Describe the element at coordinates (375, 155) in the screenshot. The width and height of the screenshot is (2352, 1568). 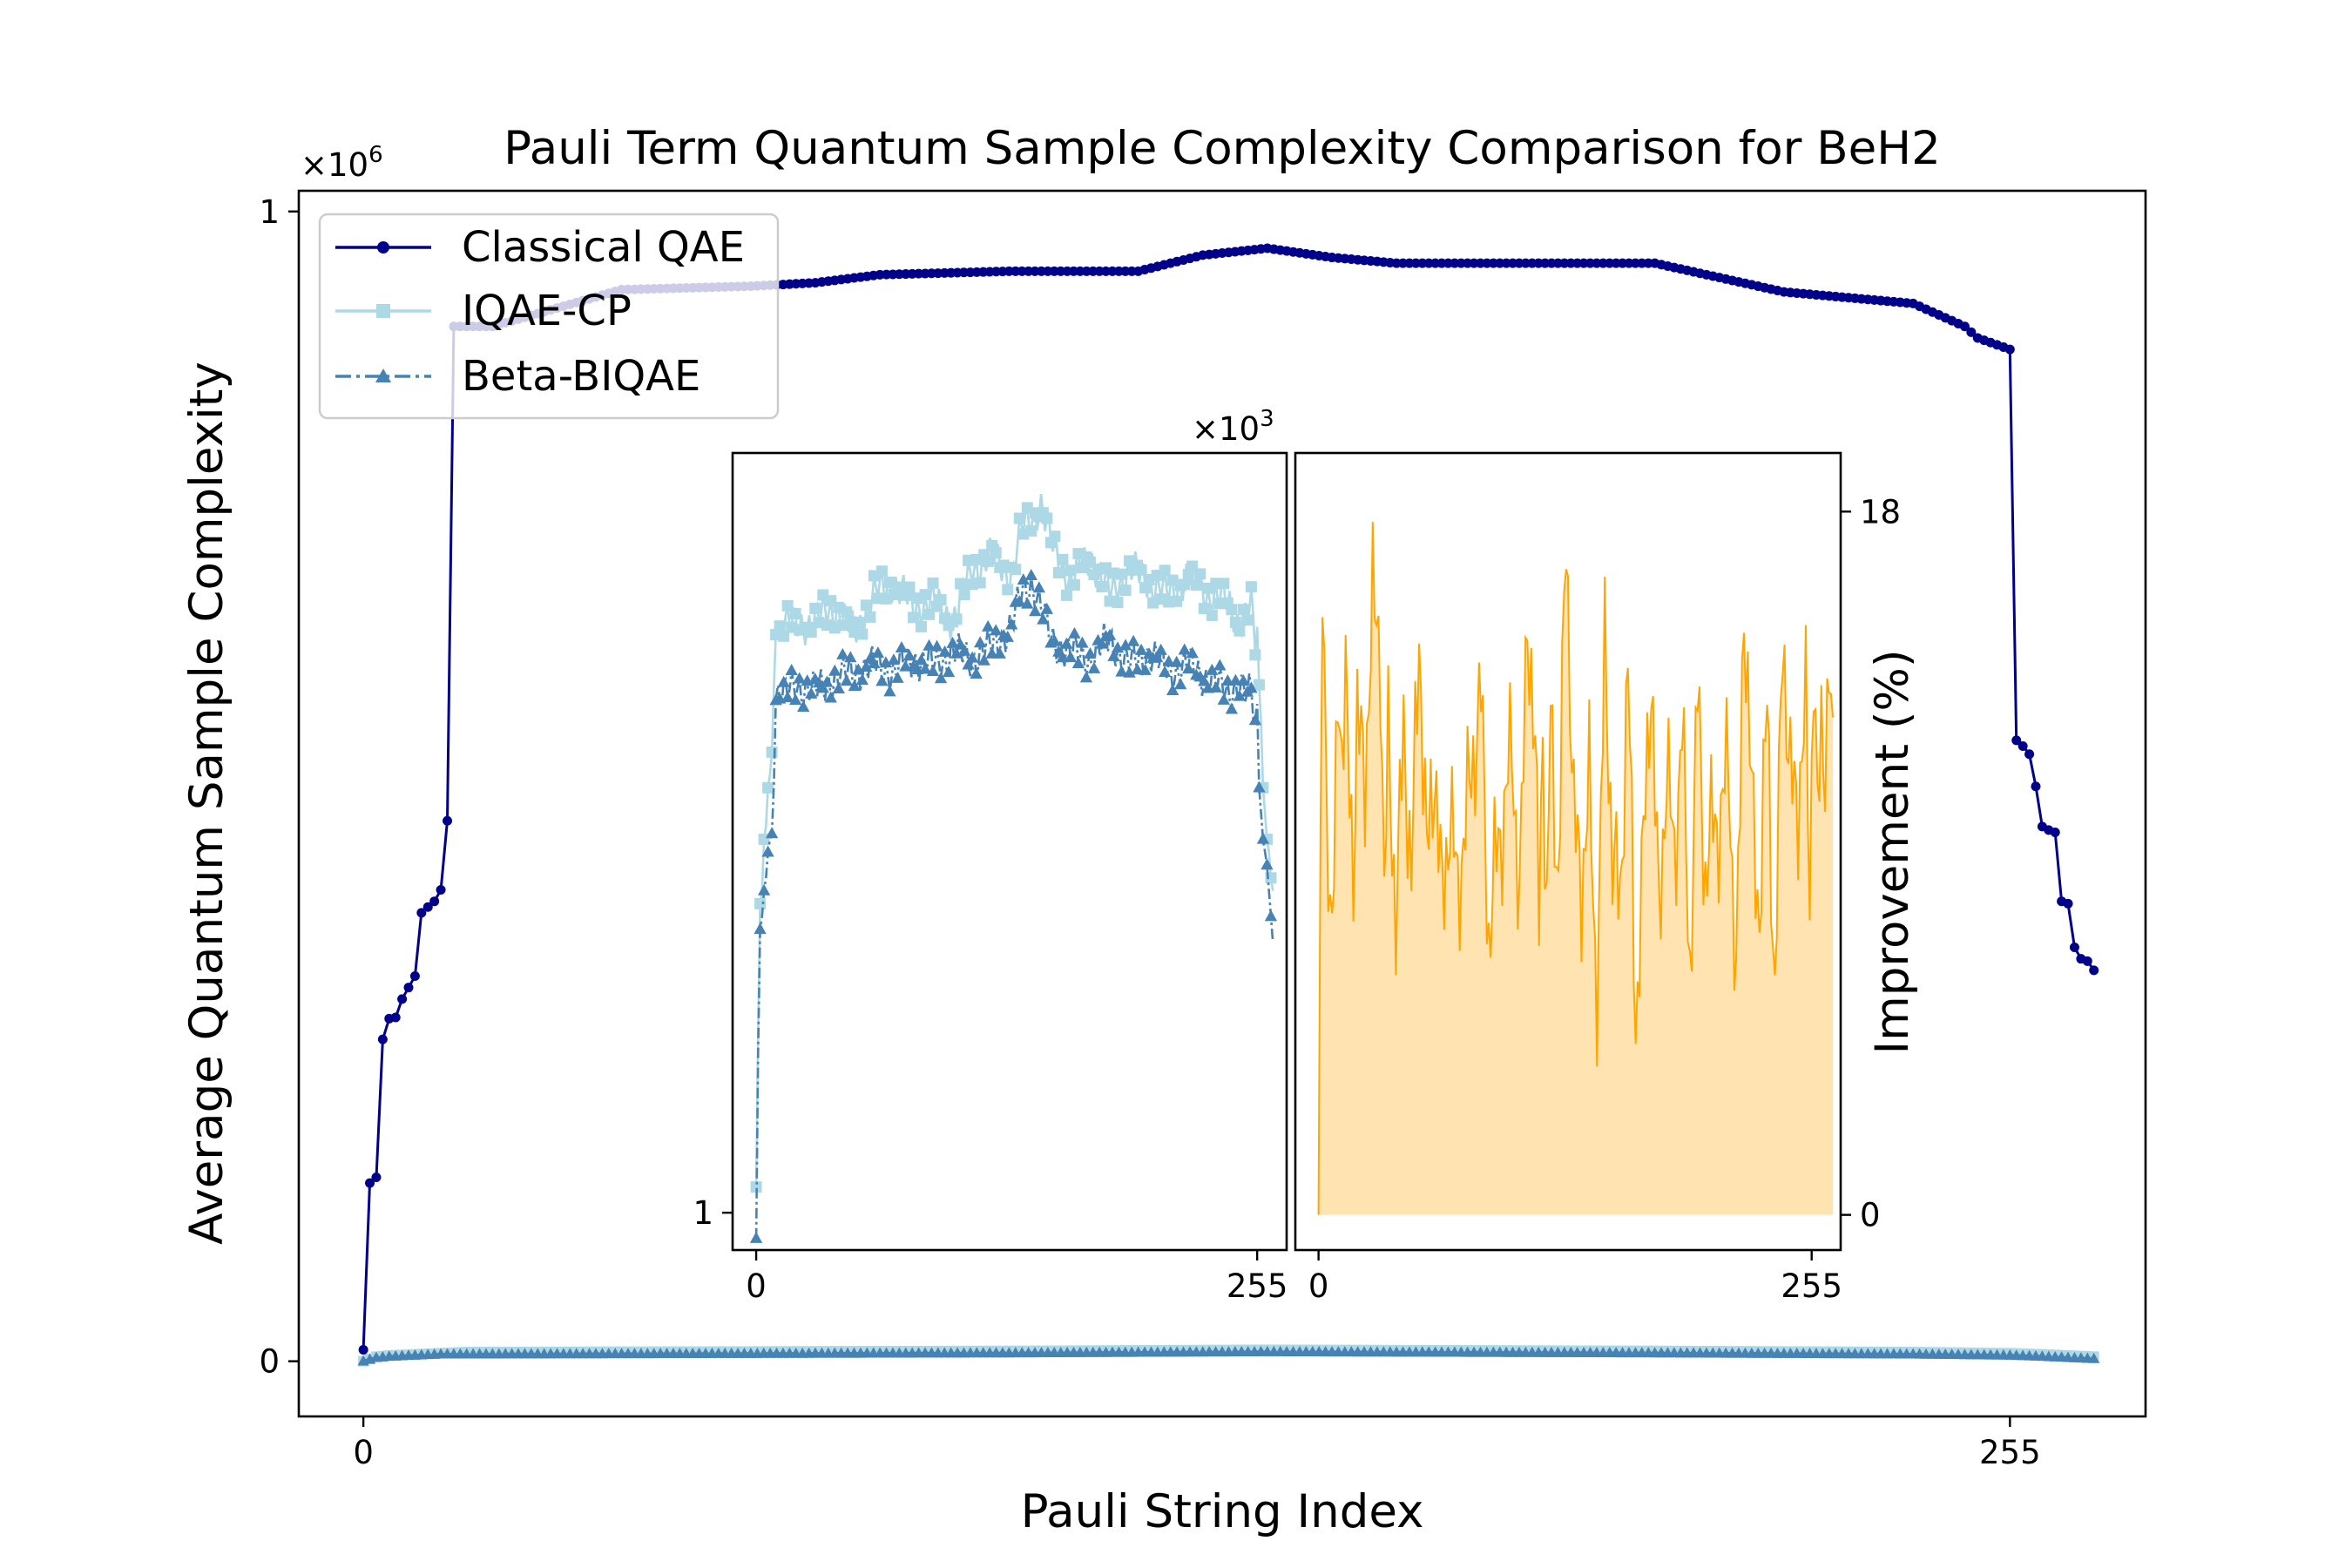
I see `main-y-multiplier-exp: 6` at that location.